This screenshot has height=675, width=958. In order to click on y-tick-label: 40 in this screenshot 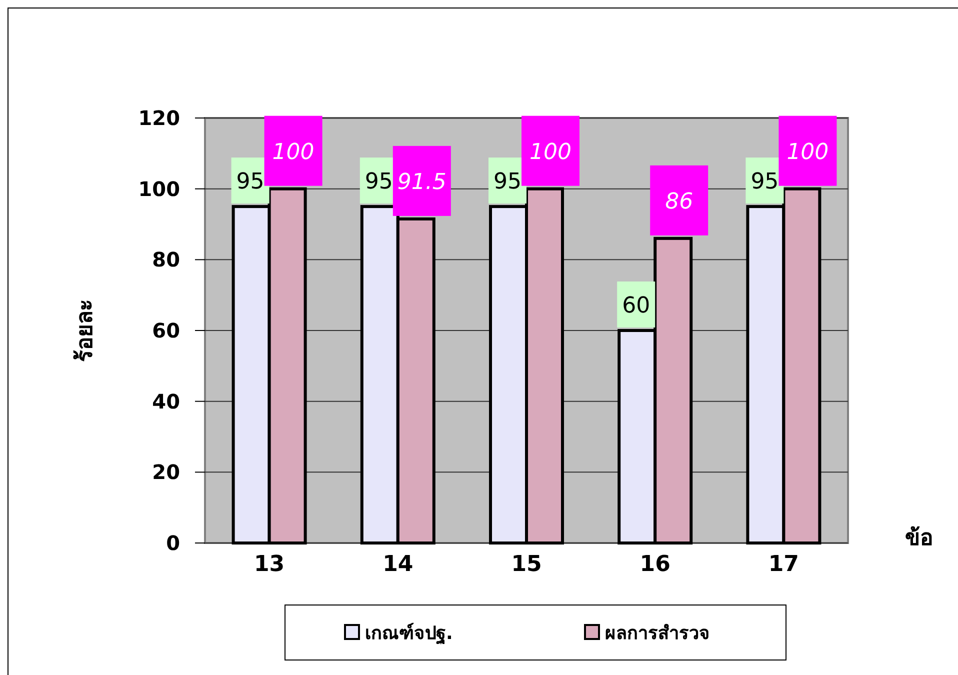, I will do `click(166, 401)`.